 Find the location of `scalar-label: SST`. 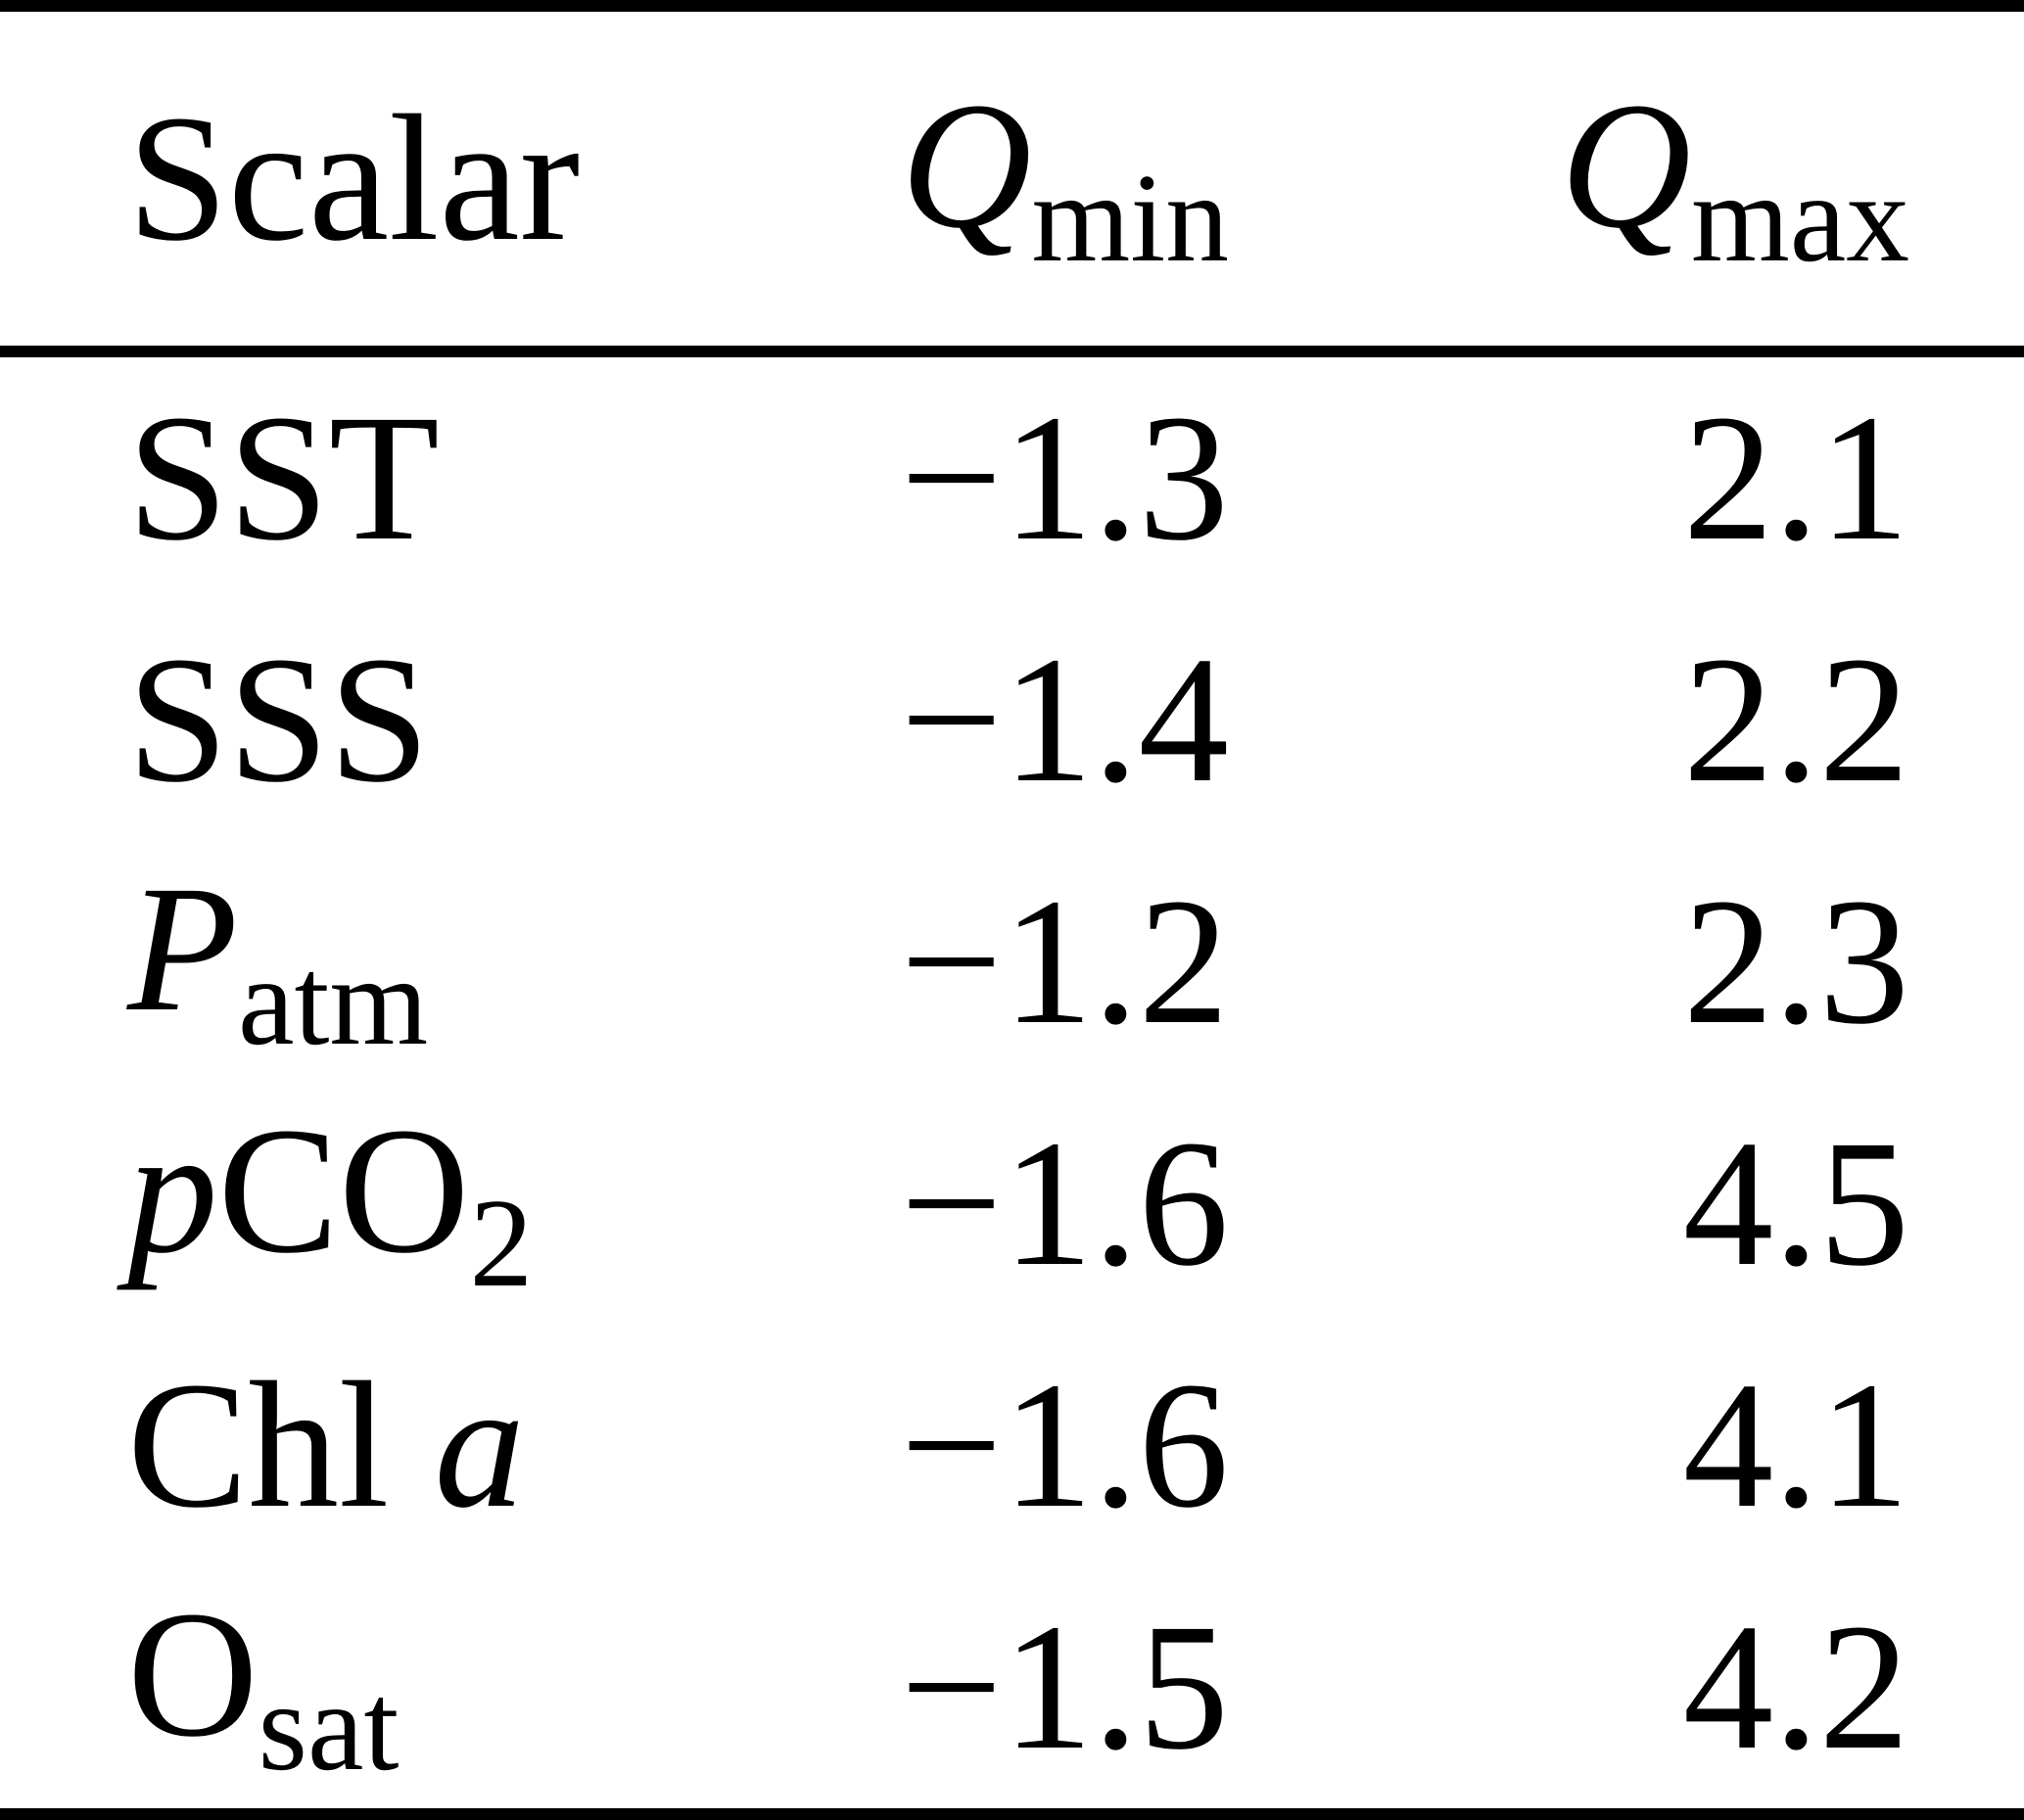

scalar-label: SST is located at coordinates (284, 478).